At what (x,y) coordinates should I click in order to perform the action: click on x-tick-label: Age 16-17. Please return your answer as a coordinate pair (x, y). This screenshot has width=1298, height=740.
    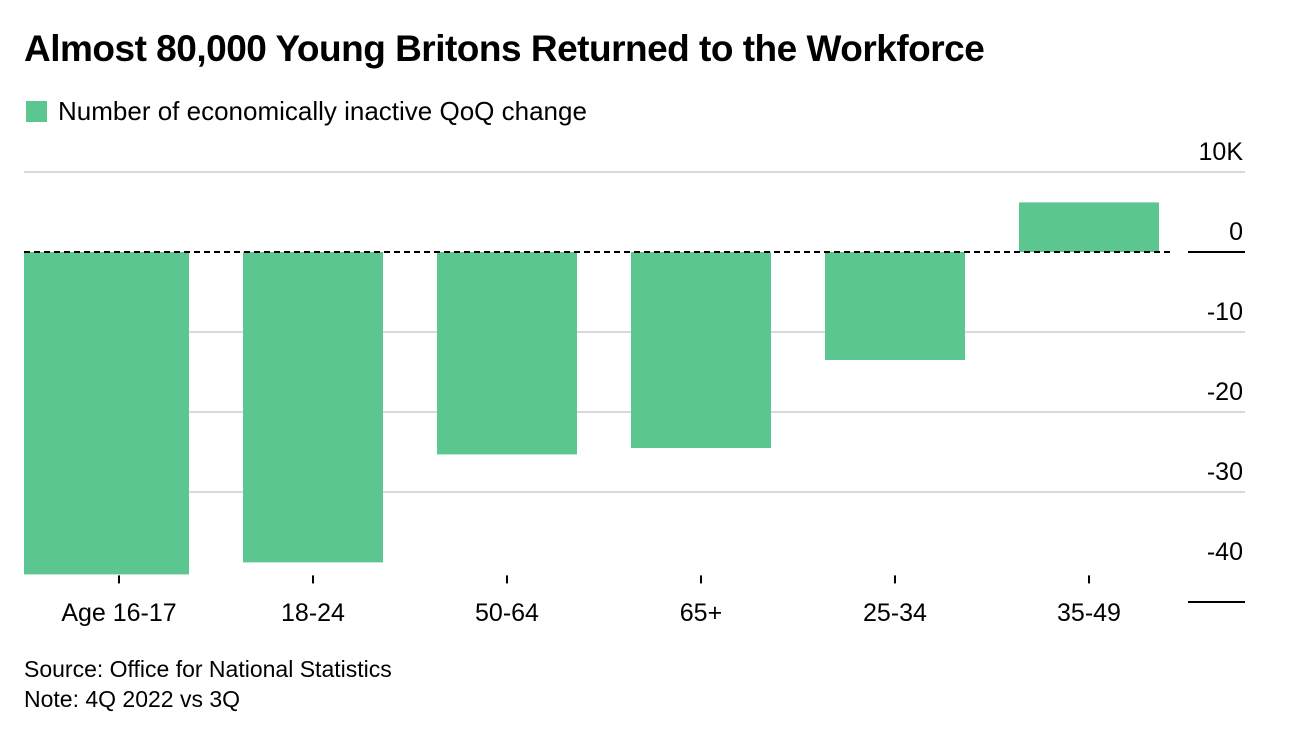
    Looking at the image, I should click on (118, 613).